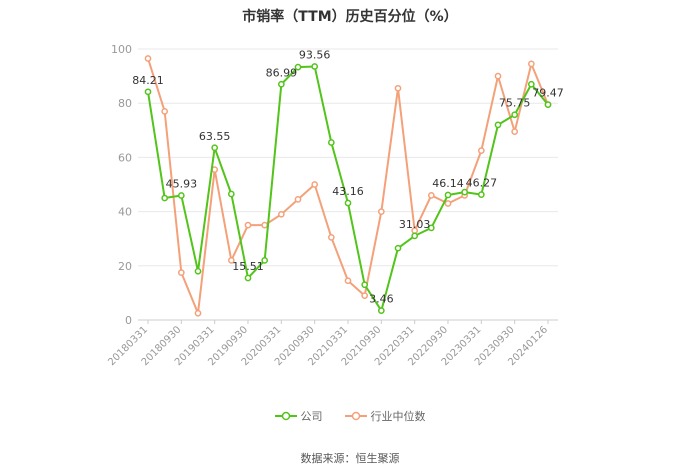  Describe the element at coordinates (311, 416) in the screenshot. I see `legend-label-company: 公司` at that location.